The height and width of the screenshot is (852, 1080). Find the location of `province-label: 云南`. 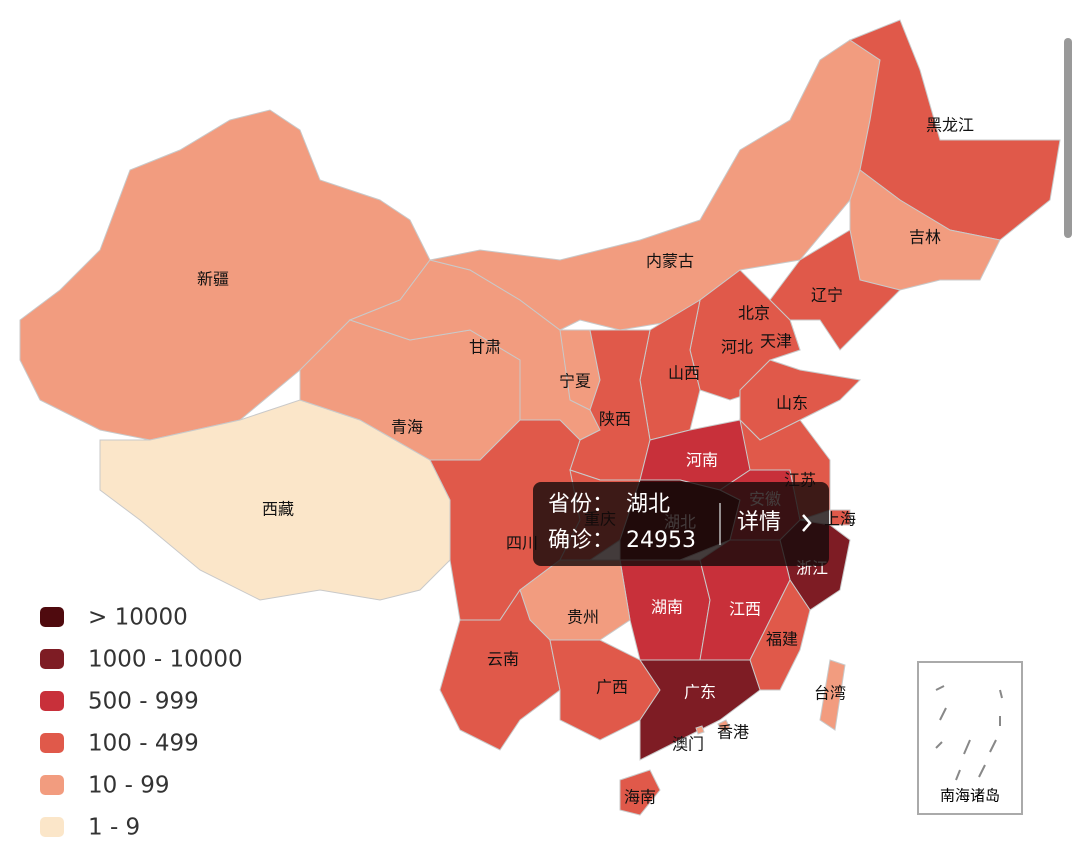

province-label: 云南 is located at coordinates (503, 659).